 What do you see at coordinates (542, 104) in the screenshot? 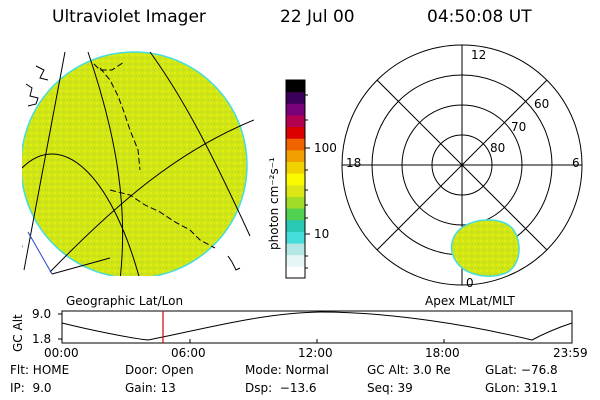
I see `mlat-label-60: 60` at bounding box center [542, 104].